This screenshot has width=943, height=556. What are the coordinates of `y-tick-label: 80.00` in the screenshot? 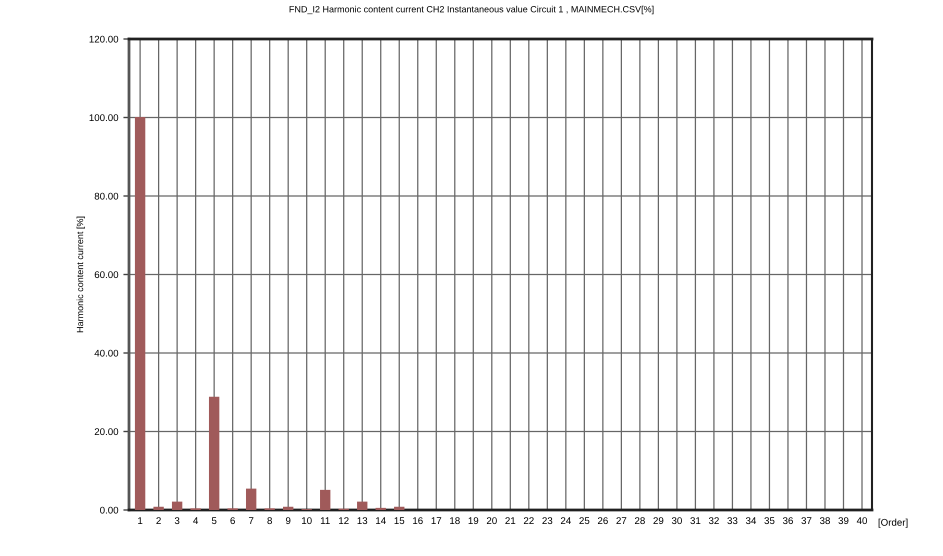 It's located at (106, 196).